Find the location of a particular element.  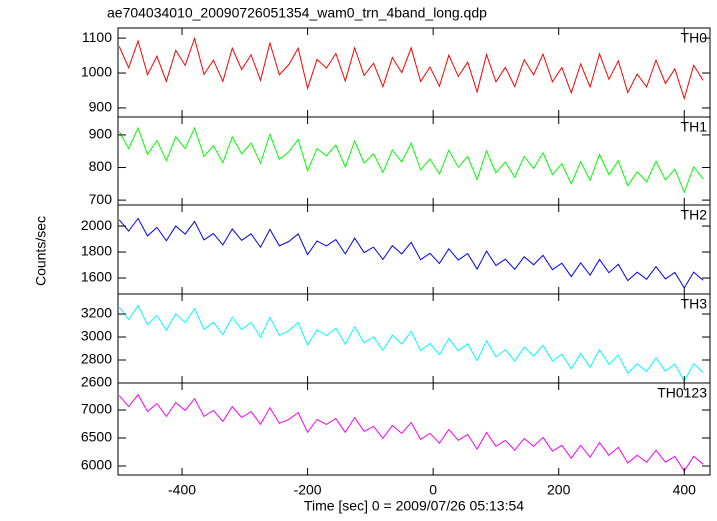

panel-label: TH0123 is located at coordinates (682, 393).